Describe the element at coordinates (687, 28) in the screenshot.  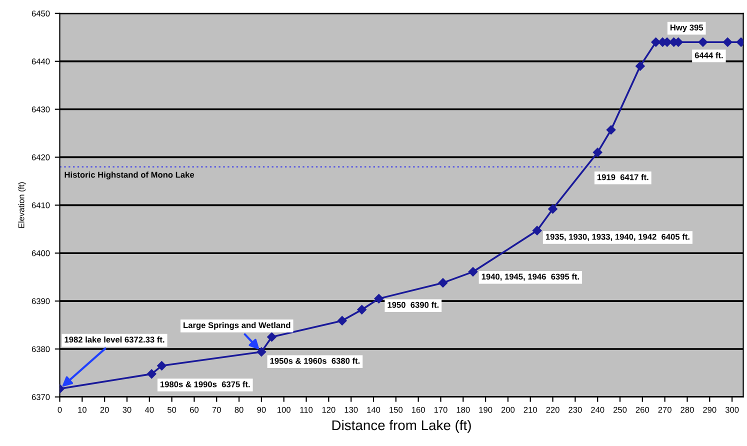
I see `annotation: Hwy 395` at that location.